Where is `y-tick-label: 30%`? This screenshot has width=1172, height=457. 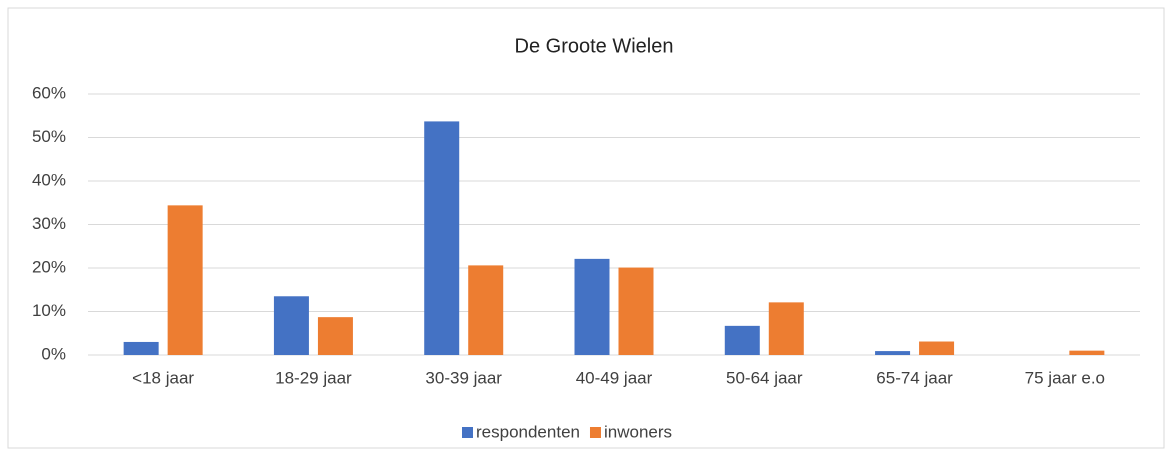
y-tick-label: 30% is located at coordinates (49, 223).